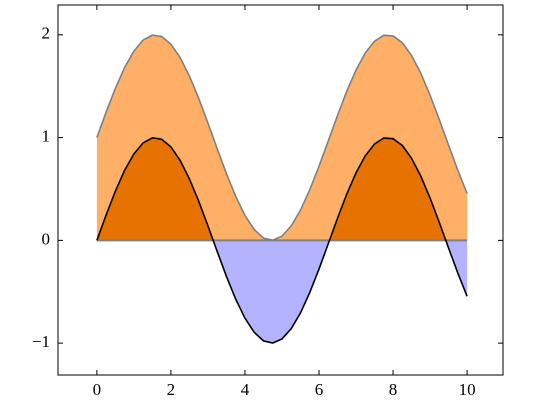  I want to click on y-tick-label: 2, so click(46, 33).